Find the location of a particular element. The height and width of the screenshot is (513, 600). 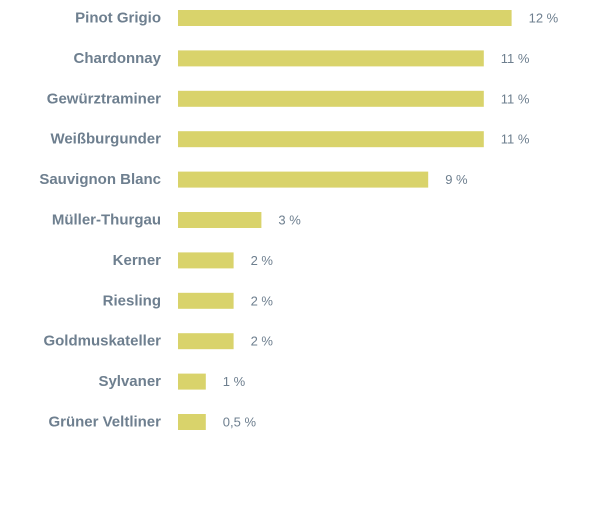

category-label: Kerner is located at coordinates (137, 260).